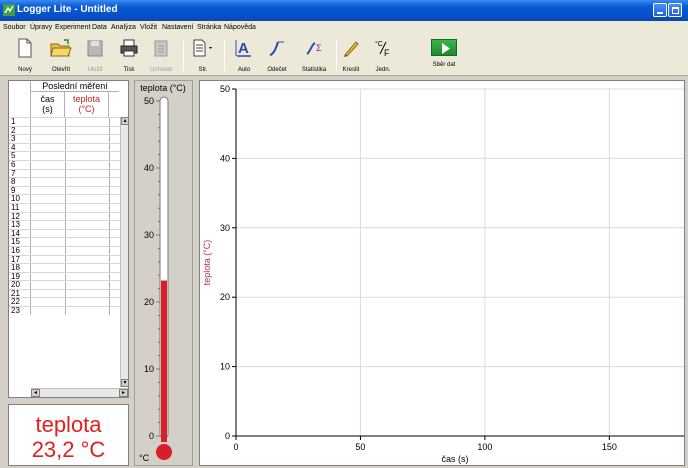 This screenshot has width=688, height=468. I want to click on digital-meter: teplota 23,2 °C, so click(68, 435).